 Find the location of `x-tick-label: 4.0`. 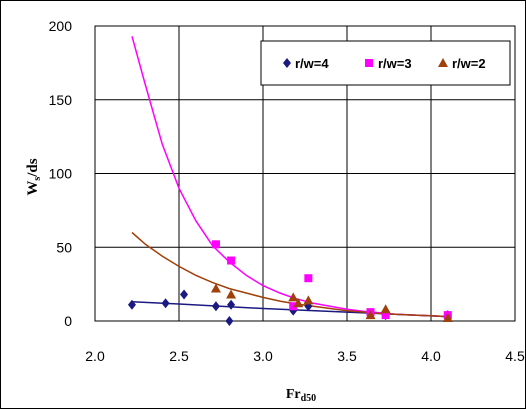

x-tick-label: 4.0 is located at coordinates (431, 356).